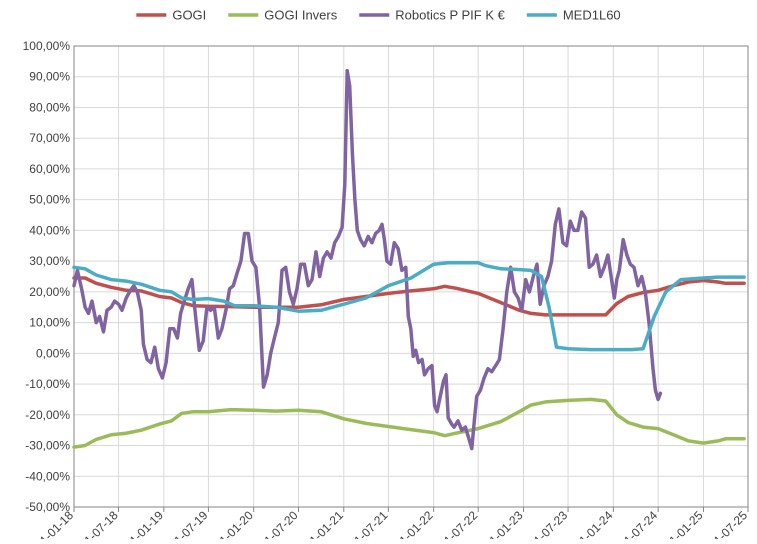 This screenshot has width=757, height=544. I want to click on y-tick-label: 80,00%, so click(49, 107).